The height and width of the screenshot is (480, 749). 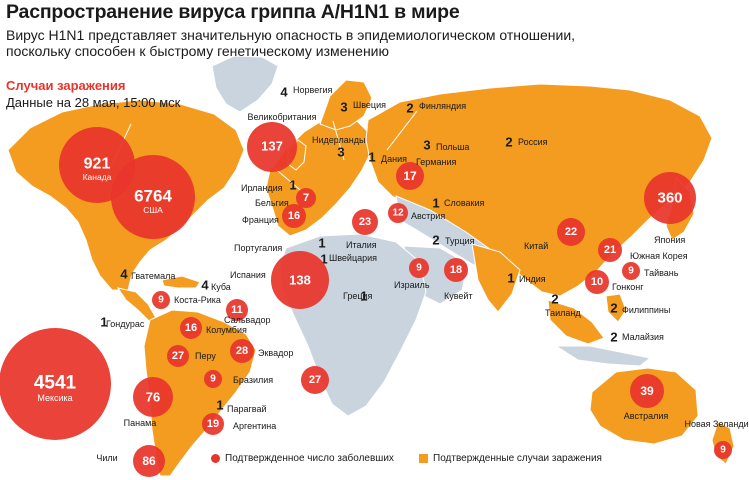 I want to click on marker-39: 16 Колумбия, so click(x=213, y=328).